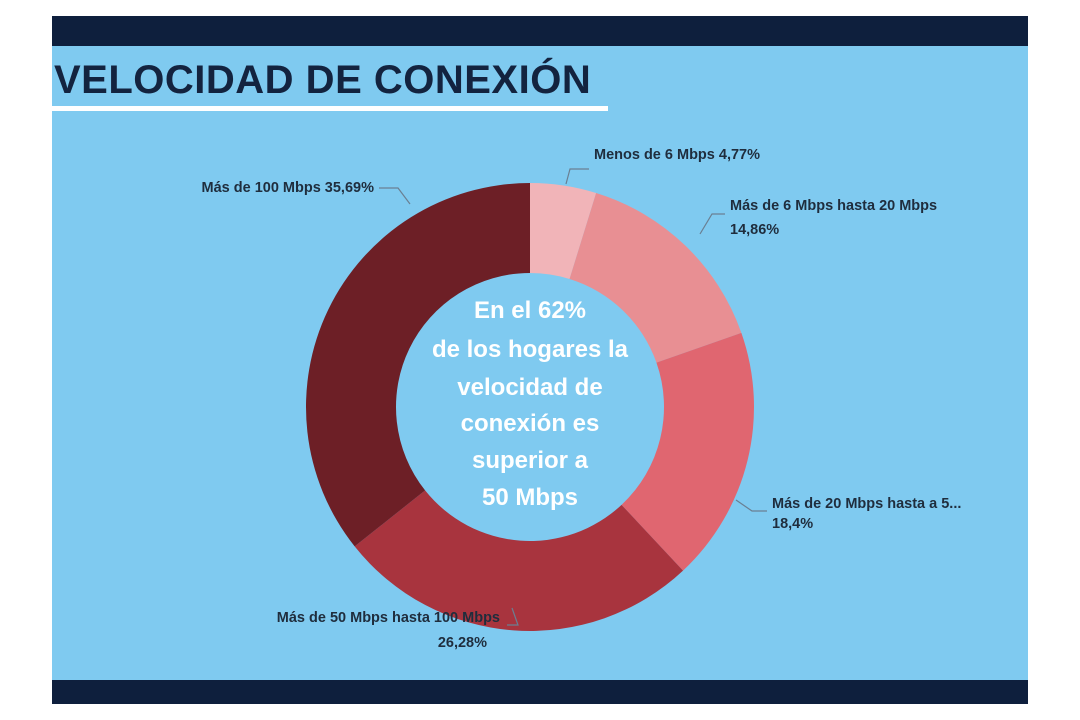 This screenshot has height=720, width=1080. What do you see at coordinates (388, 618) in the screenshot?
I see `slice-data-label: Más de 50 Mbps hasta 100 Mbps` at bounding box center [388, 618].